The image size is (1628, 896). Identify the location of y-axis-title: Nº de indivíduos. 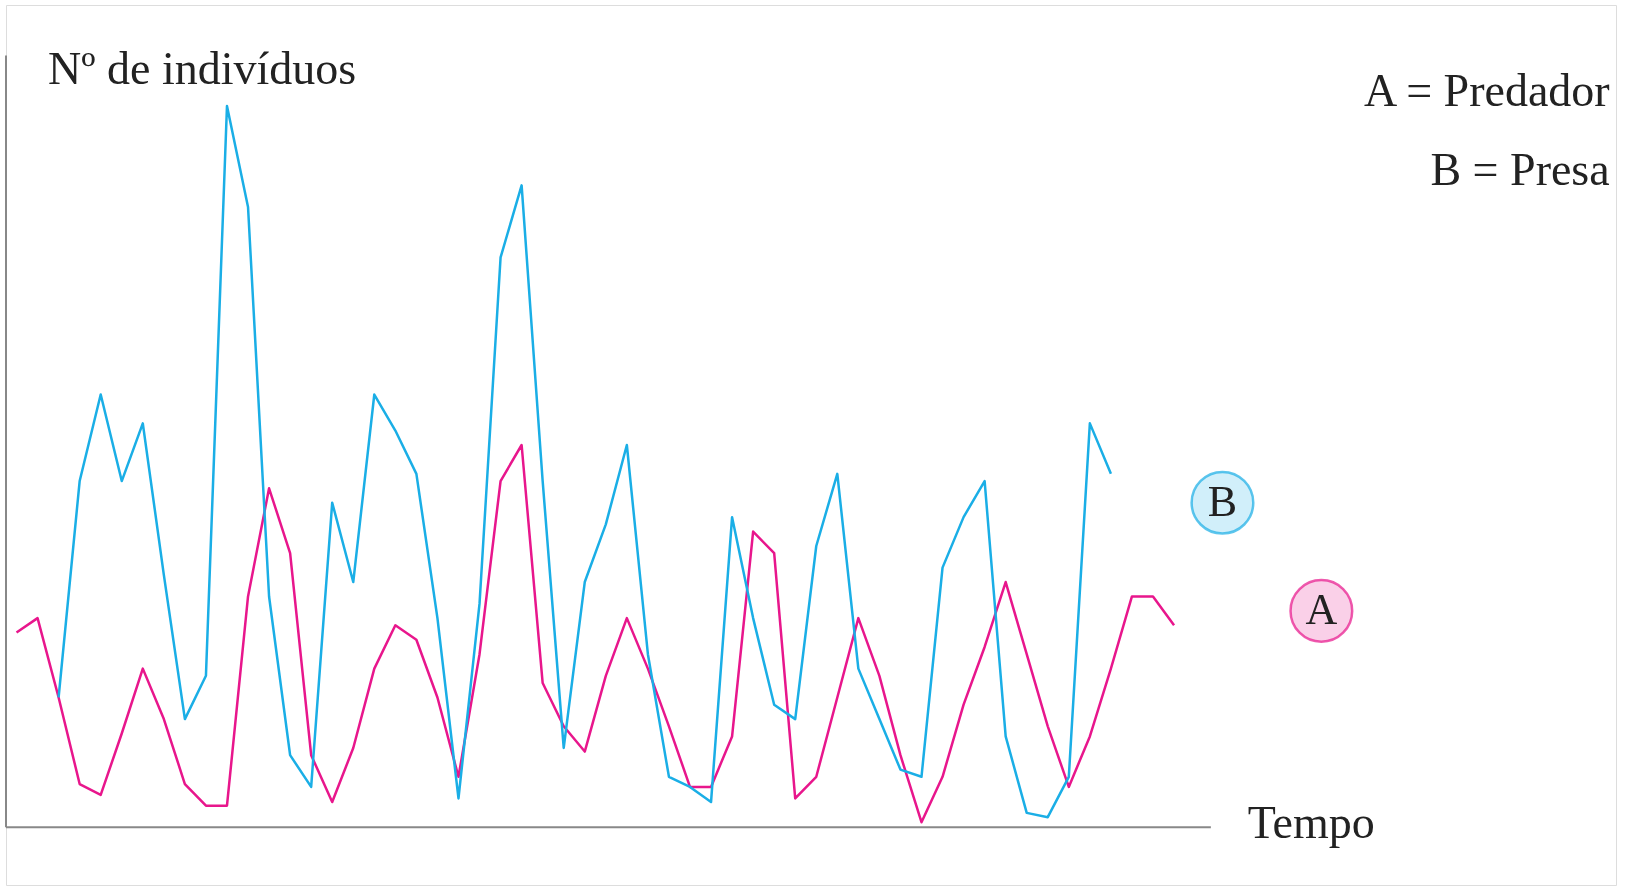
(202, 68).